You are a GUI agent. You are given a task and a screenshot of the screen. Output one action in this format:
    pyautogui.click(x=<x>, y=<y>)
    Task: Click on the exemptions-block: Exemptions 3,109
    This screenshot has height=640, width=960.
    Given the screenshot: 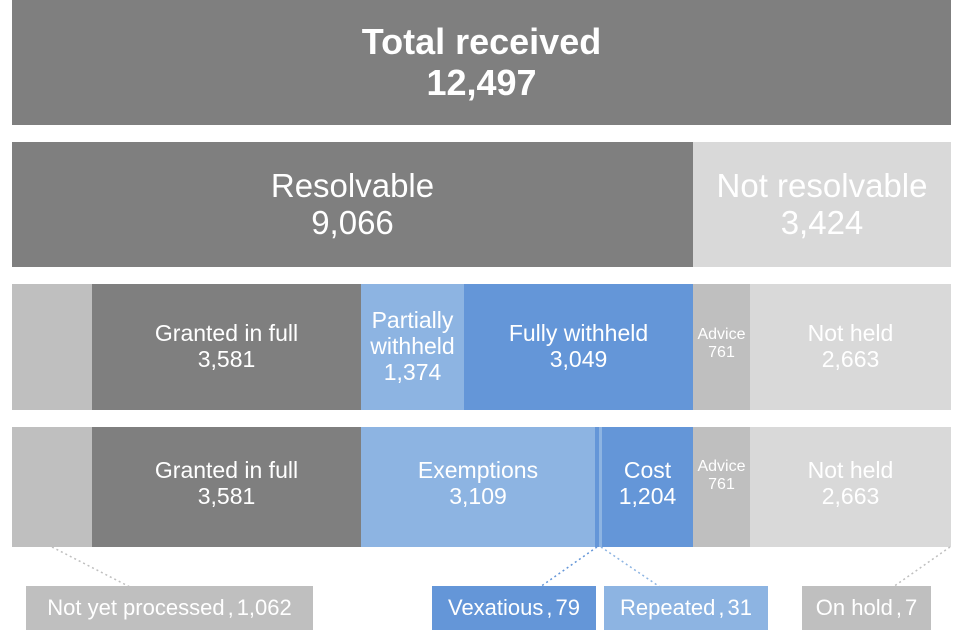 What is the action you would take?
    pyautogui.click(x=478, y=487)
    